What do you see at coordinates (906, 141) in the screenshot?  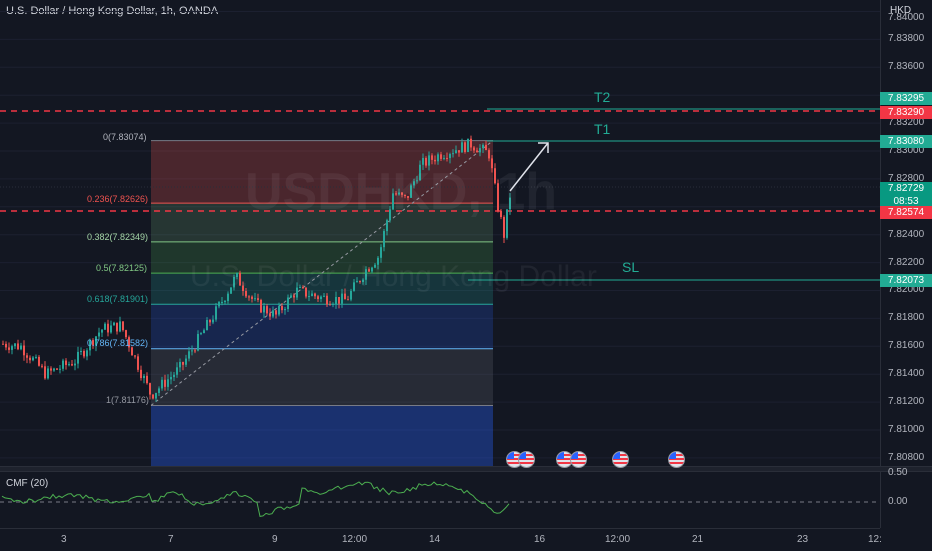 I see `t1-price-tag: 7.83080` at bounding box center [906, 141].